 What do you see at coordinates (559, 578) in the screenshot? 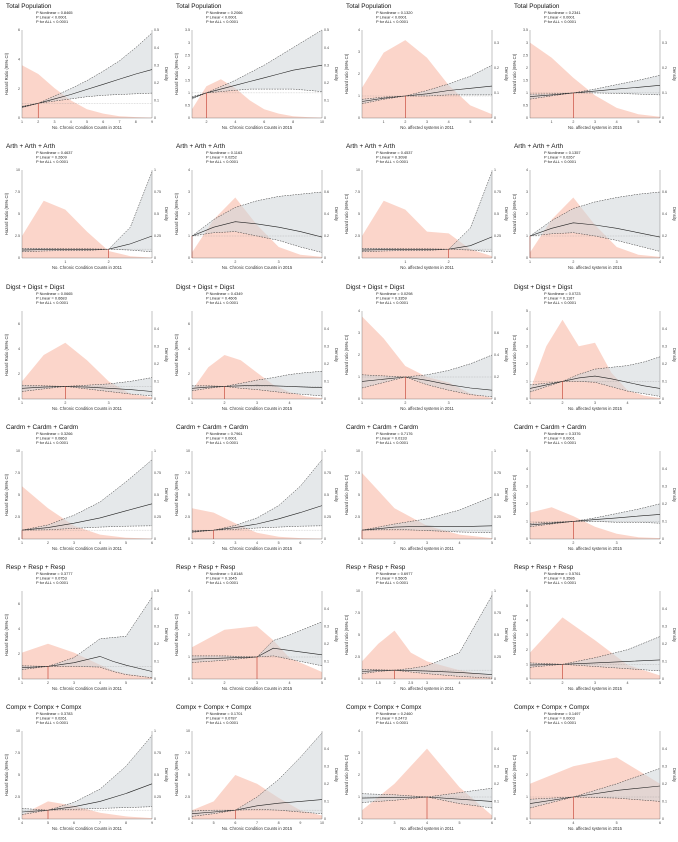
I see `stat-label: P Linear = 0.3586` at bounding box center [559, 578].